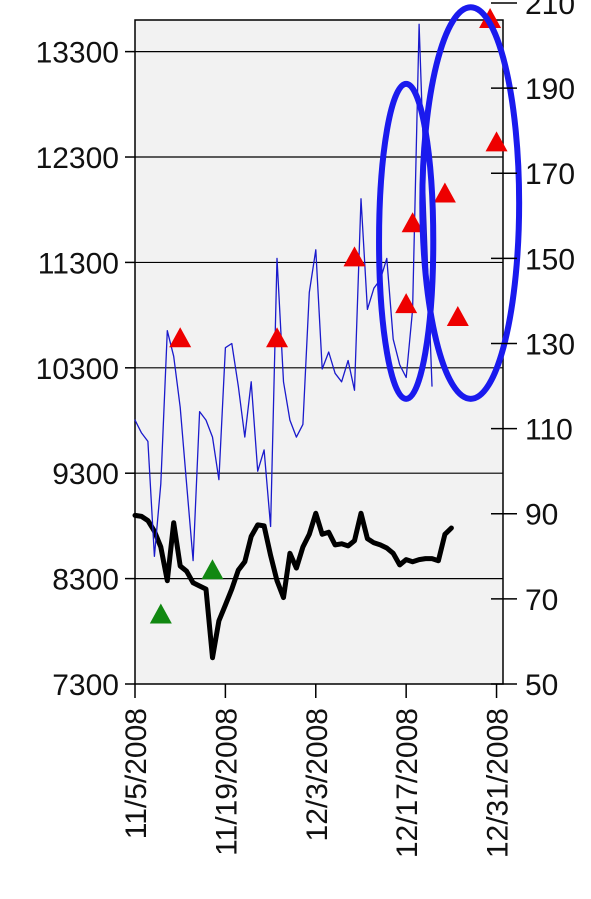 This screenshot has width=591, height=899. Describe the element at coordinates (85, 580) in the screenshot. I see `y-left-tick-label: 8300` at that location.